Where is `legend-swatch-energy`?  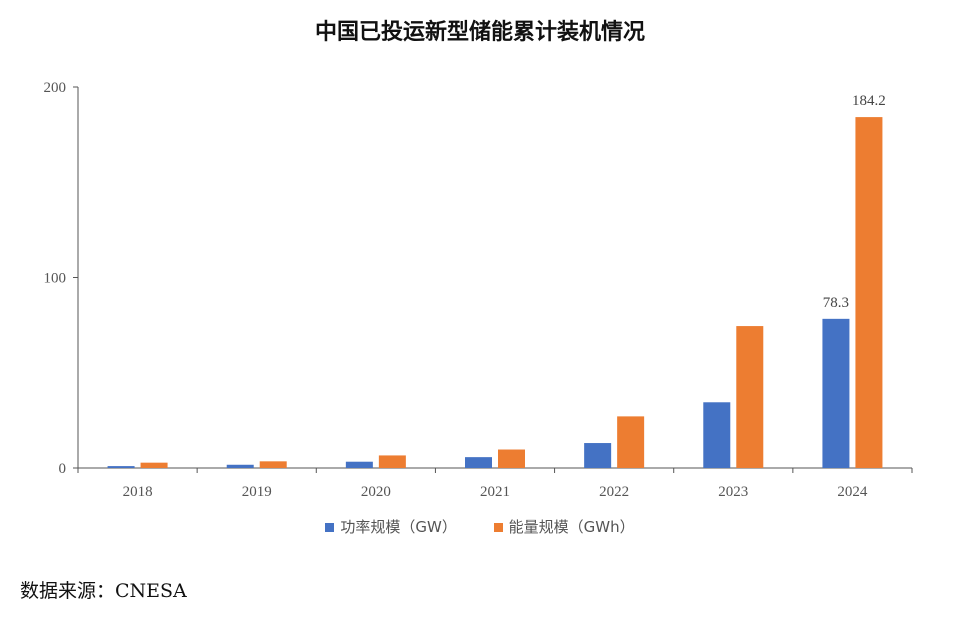 legend-swatch-energy is located at coordinates (498, 527).